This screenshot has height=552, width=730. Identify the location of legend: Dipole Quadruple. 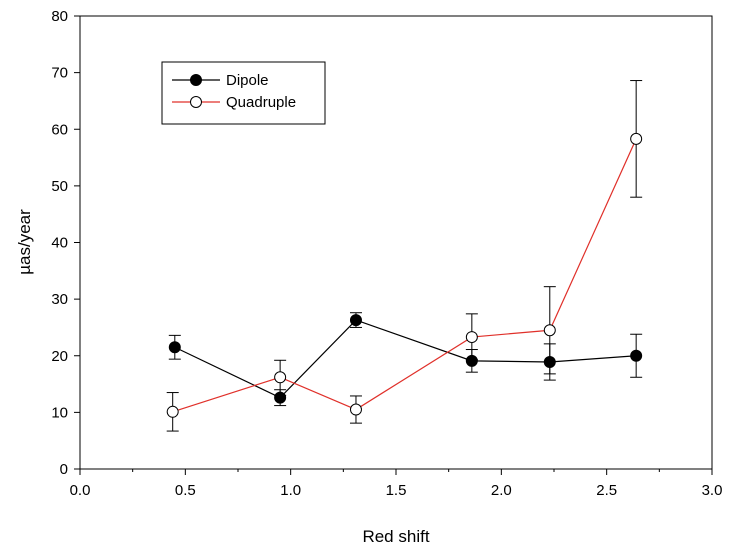
(243, 93).